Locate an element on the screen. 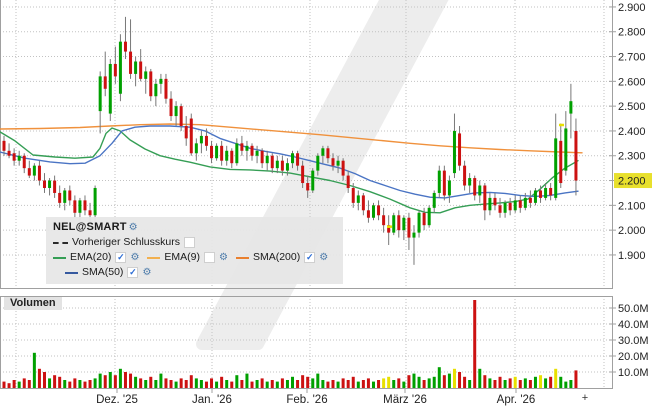 Image resolution: width=652 pixels, height=408 pixels. sma50-gear-icon: ⚙ is located at coordinates (147, 272).